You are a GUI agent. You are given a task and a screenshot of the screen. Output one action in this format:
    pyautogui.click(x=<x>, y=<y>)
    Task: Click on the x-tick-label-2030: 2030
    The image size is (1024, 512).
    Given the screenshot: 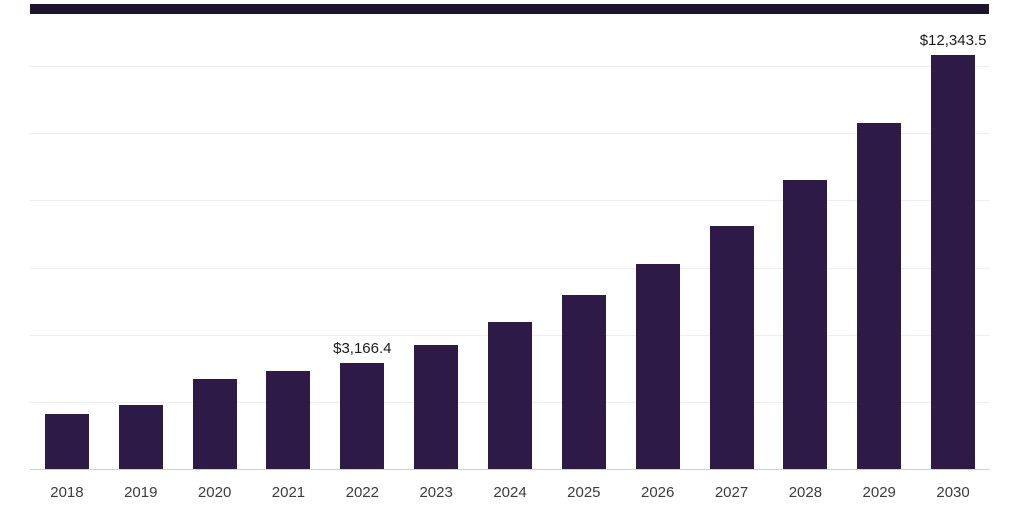 What is the action you would take?
    pyautogui.click(x=953, y=492)
    